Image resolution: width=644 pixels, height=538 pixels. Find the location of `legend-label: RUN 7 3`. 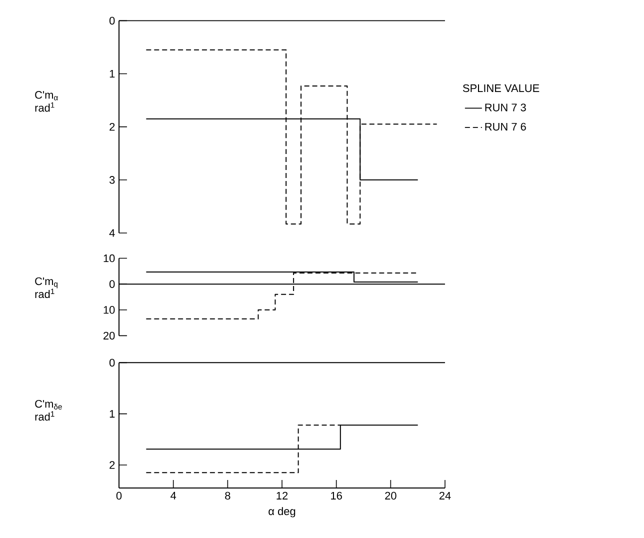

legend-label: RUN 7 3 is located at coordinates (505, 108).